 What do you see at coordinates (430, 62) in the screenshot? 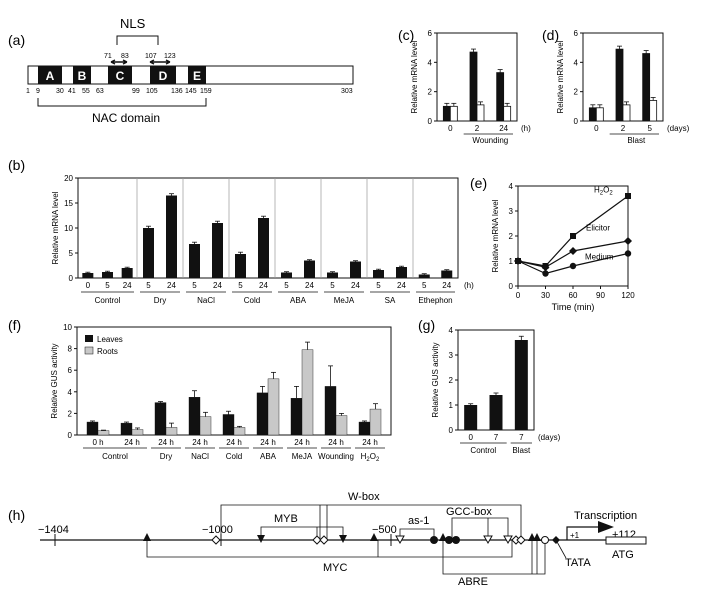
I see `chart-c-ytick-label: 4` at bounding box center [430, 62].